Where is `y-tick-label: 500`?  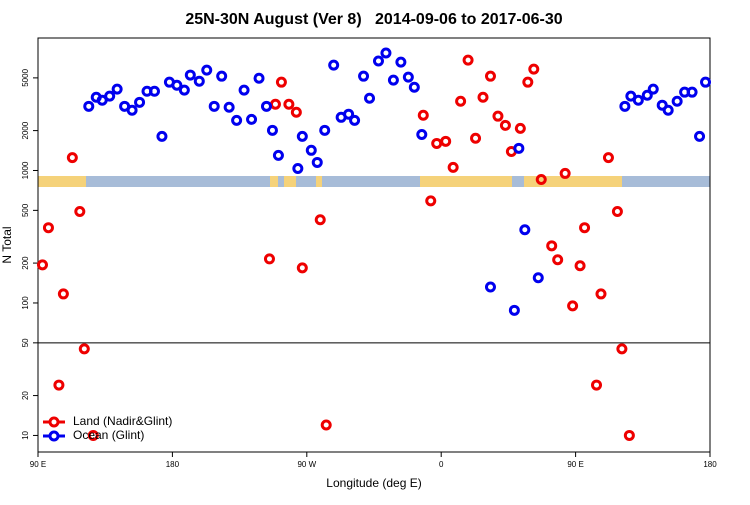 y-tick-label: 500 is located at coordinates (25, 210).